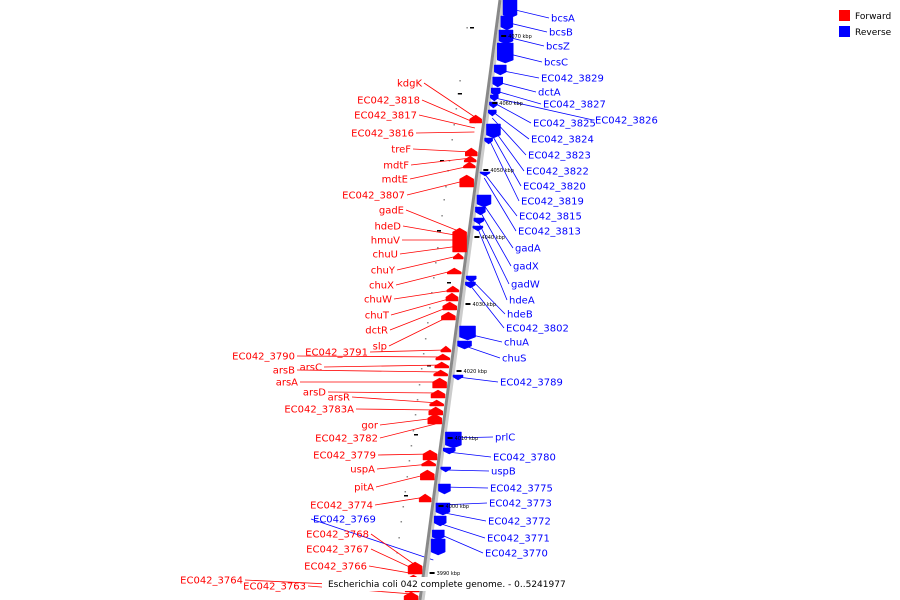 The width and height of the screenshot is (900, 600). I want to click on gene-label: EC042_3820, so click(554, 187).